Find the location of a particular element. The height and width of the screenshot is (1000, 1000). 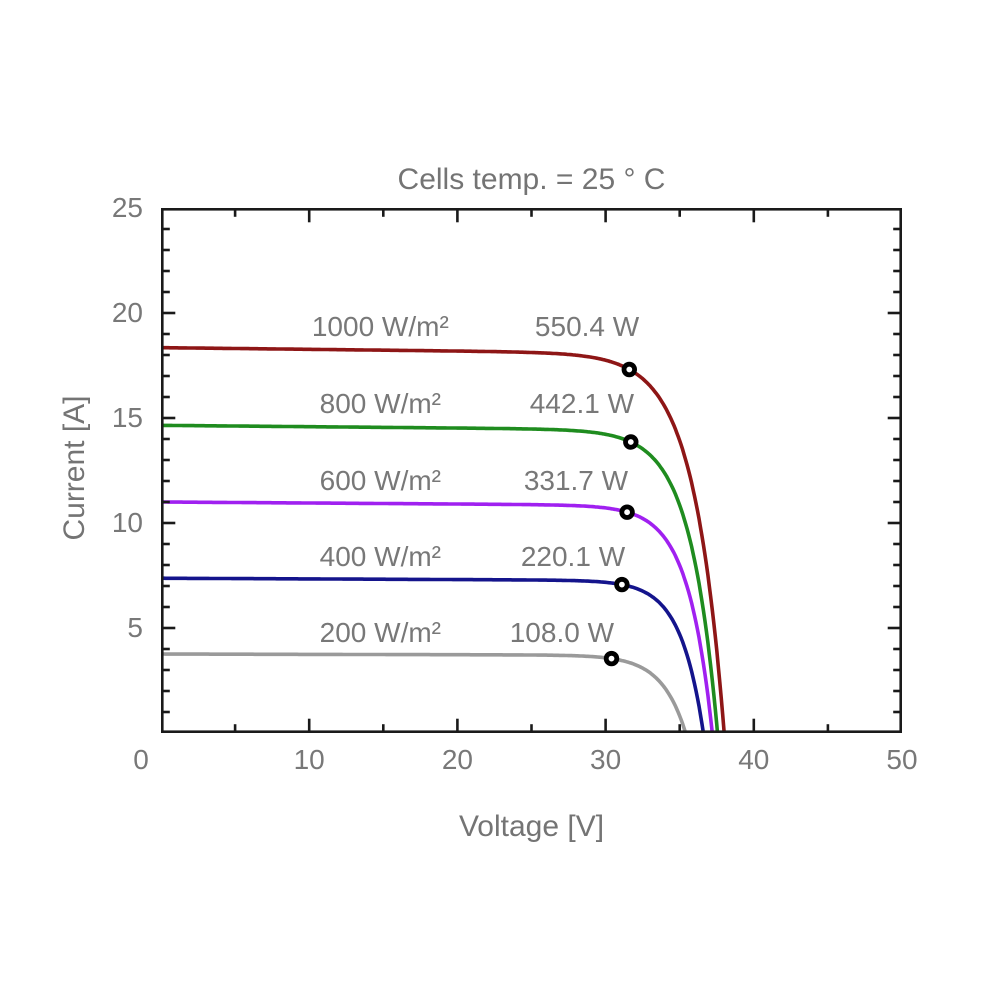

y-tick-label-15: 15 is located at coordinates (127, 417).